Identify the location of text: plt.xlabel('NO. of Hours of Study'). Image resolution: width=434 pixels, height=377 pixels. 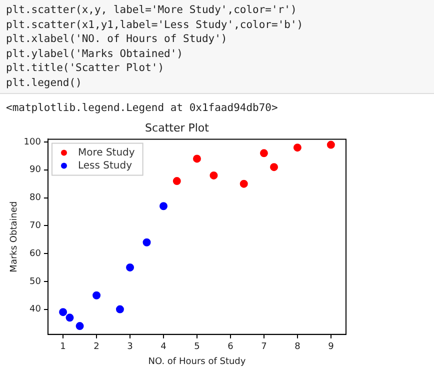
(117, 39).